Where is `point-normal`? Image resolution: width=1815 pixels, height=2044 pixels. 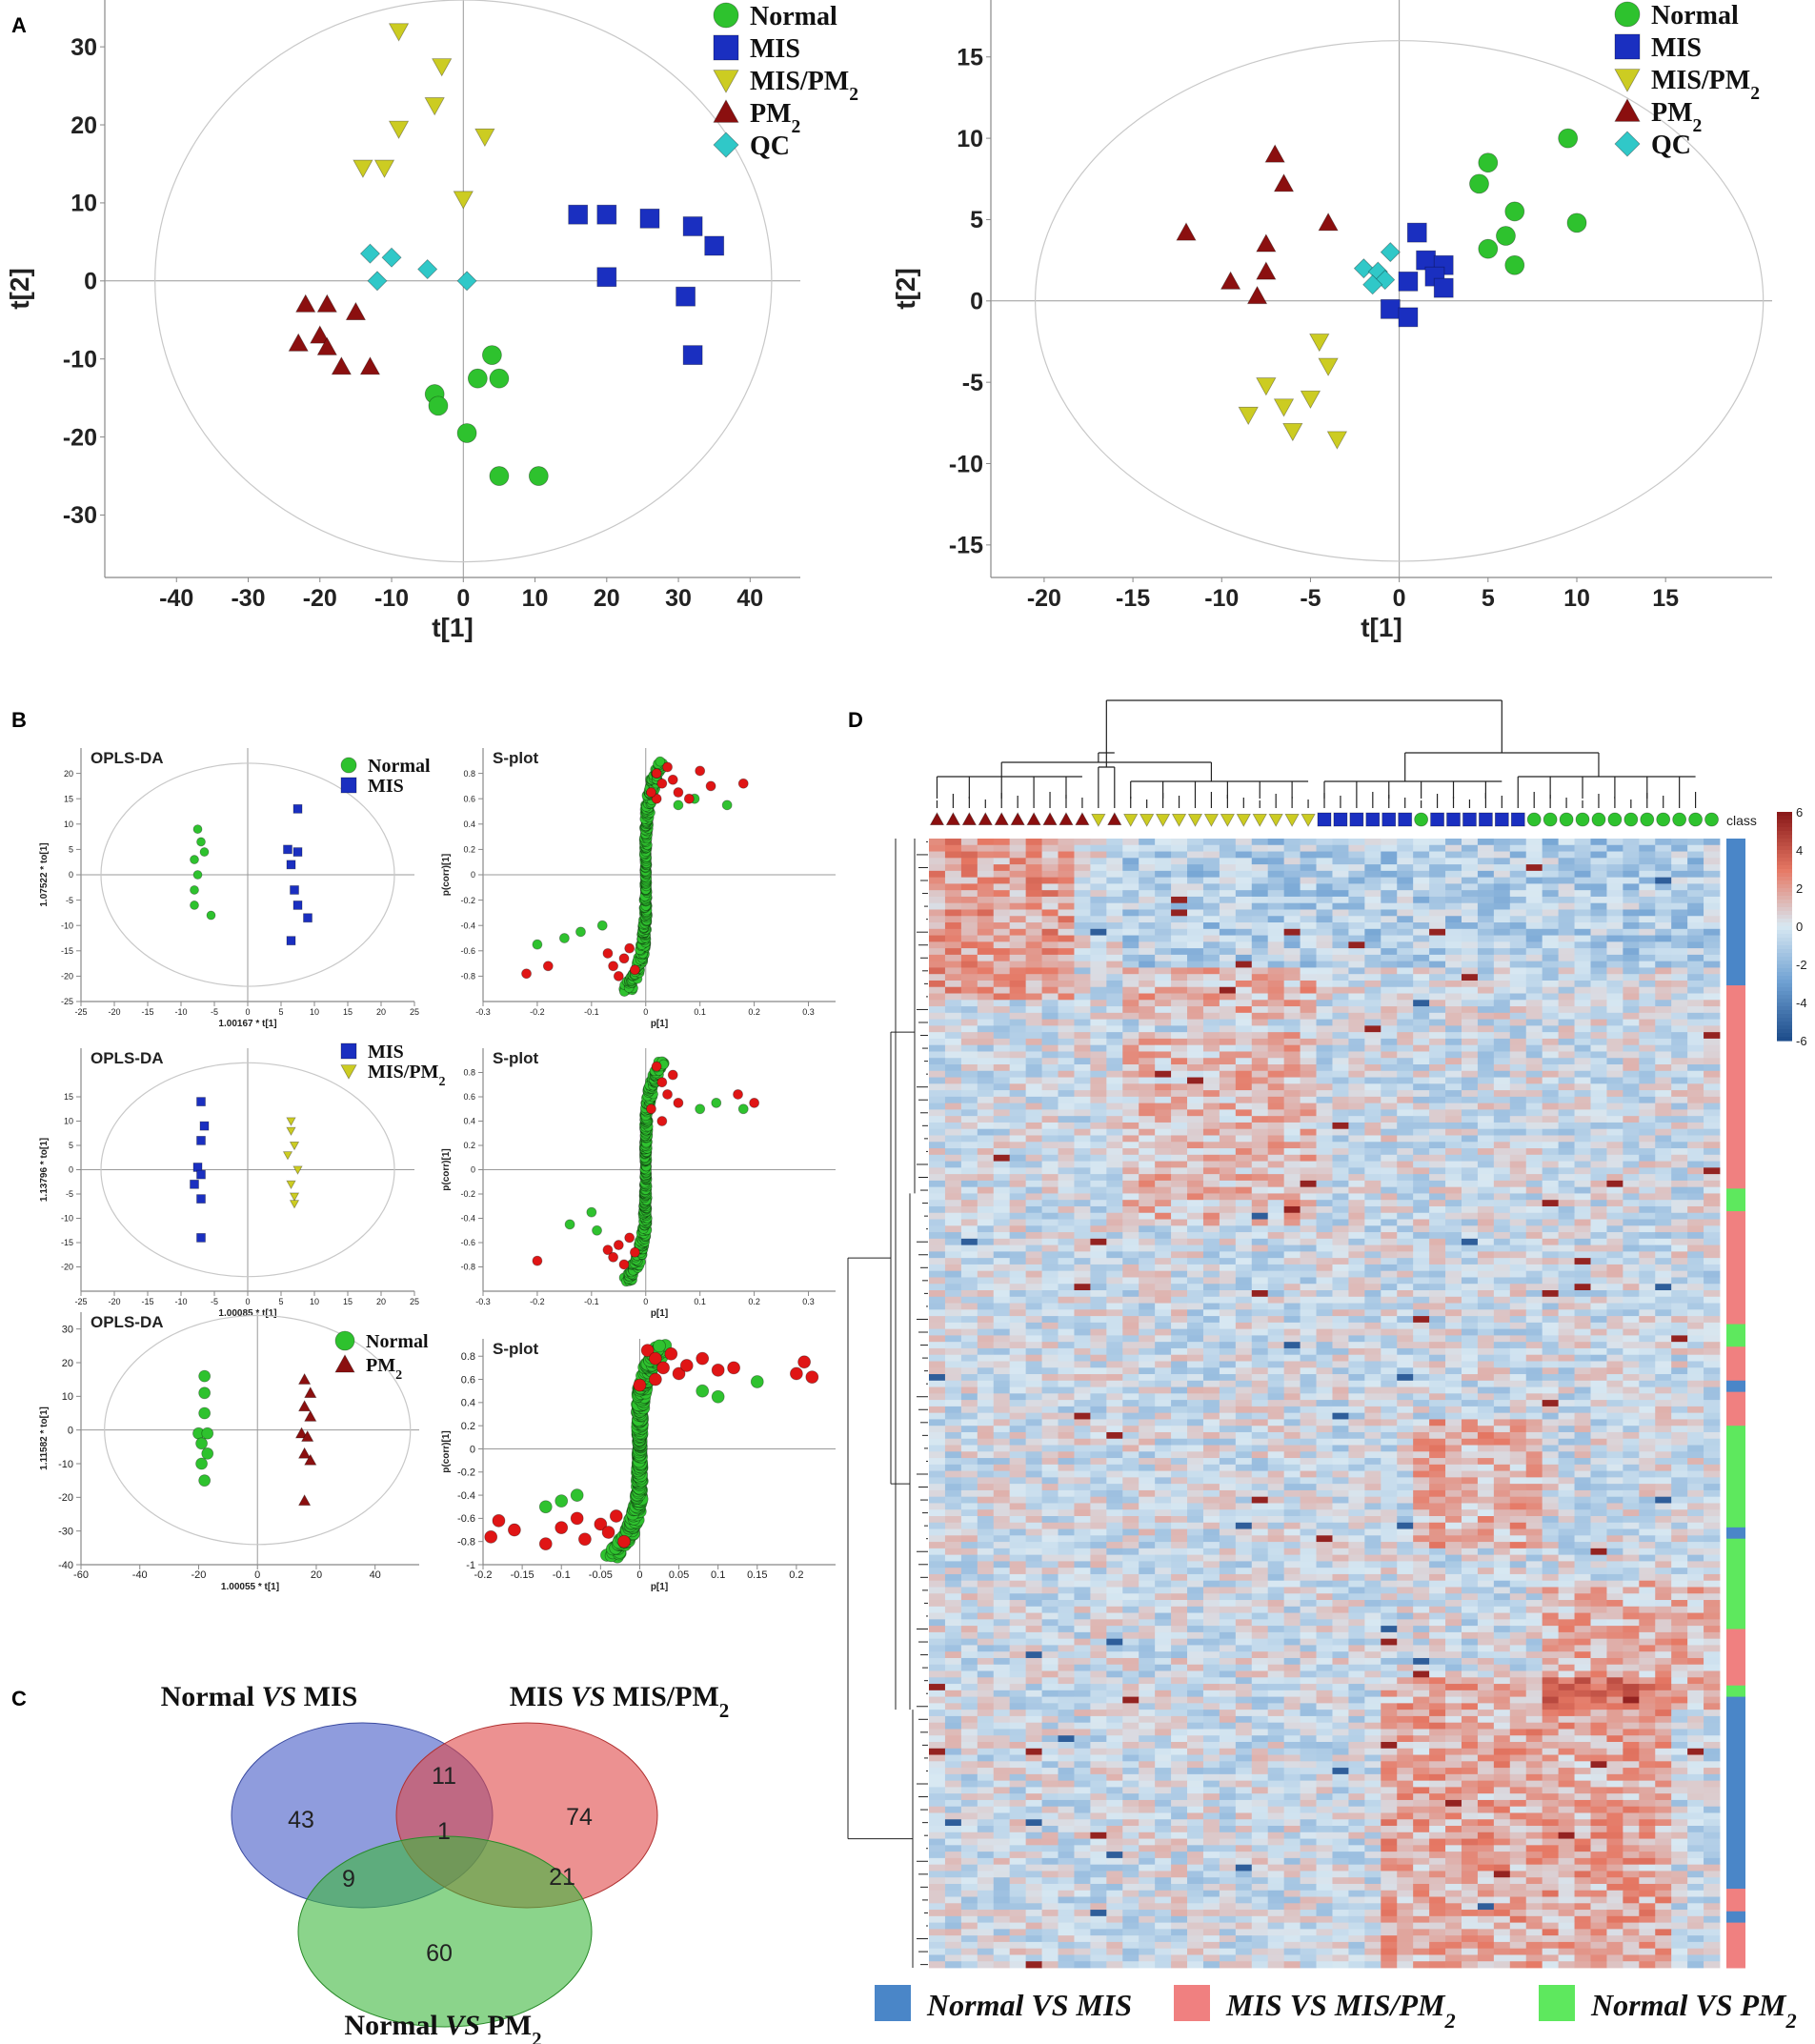
point-normal is located at coordinates (207, 1433).